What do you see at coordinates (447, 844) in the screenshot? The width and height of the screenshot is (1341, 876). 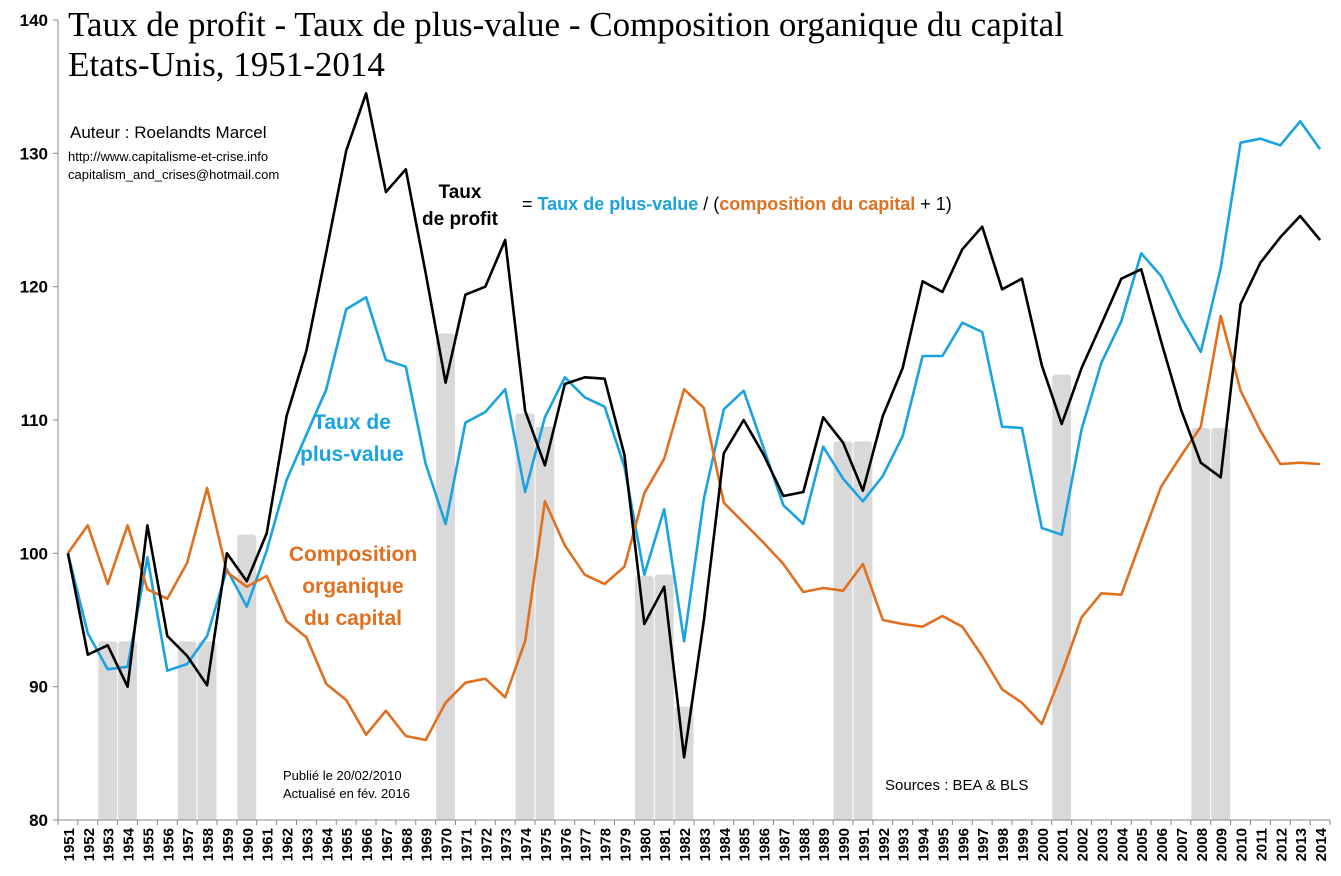 I see `x-tick-label: 1970` at bounding box center [447, 844].